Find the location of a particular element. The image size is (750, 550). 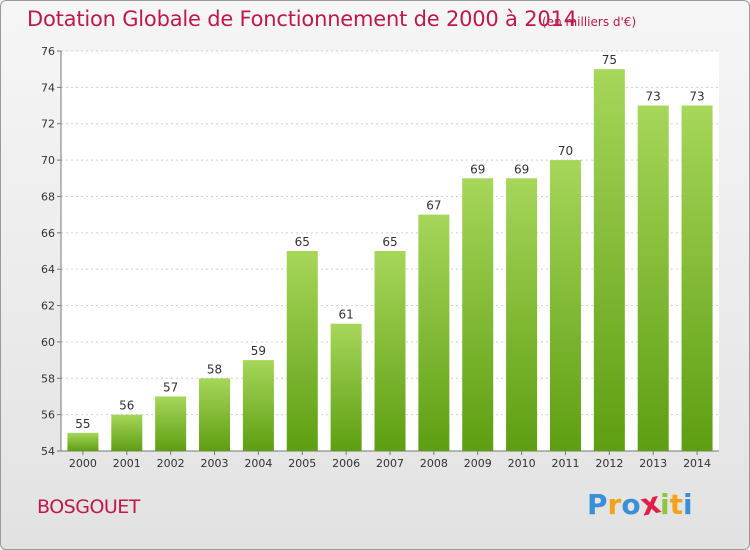

x-tick-label-2004: 2004 is located at coordinates (258, 463).